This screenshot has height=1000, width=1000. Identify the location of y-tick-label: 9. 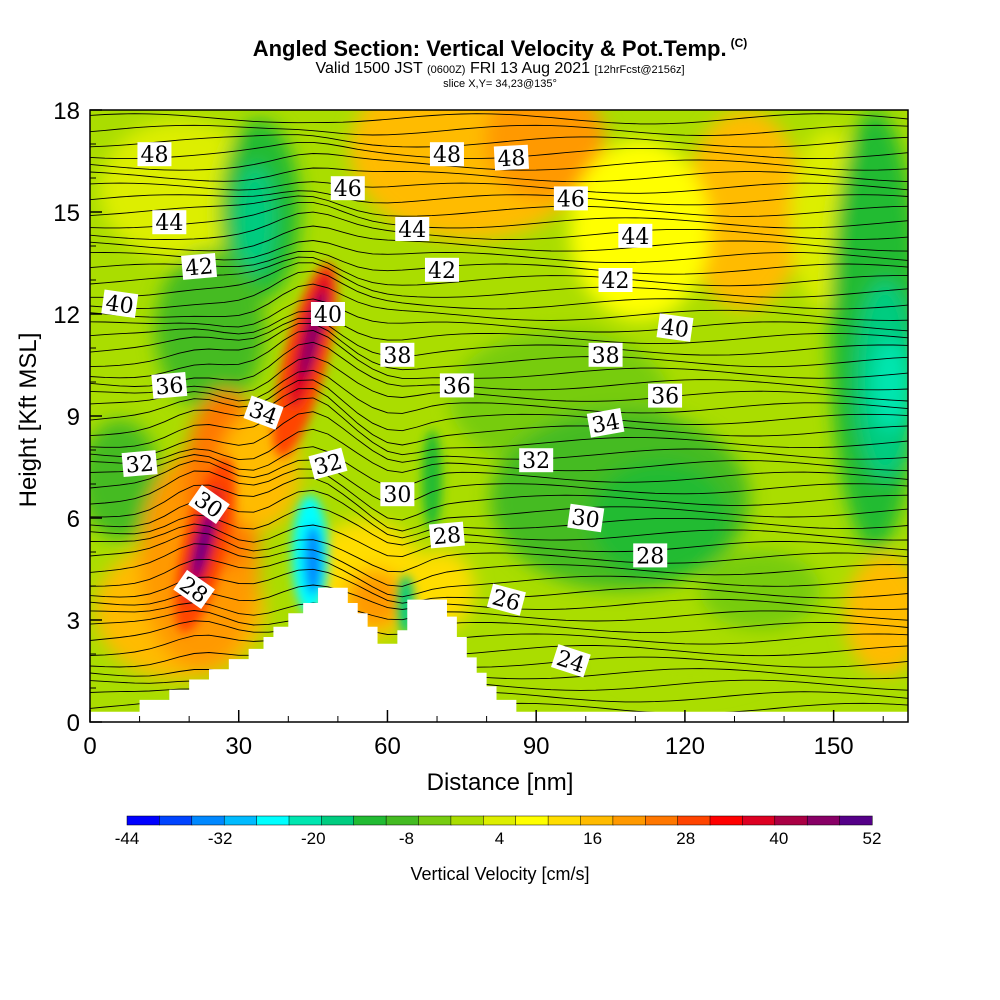
(73, 417).